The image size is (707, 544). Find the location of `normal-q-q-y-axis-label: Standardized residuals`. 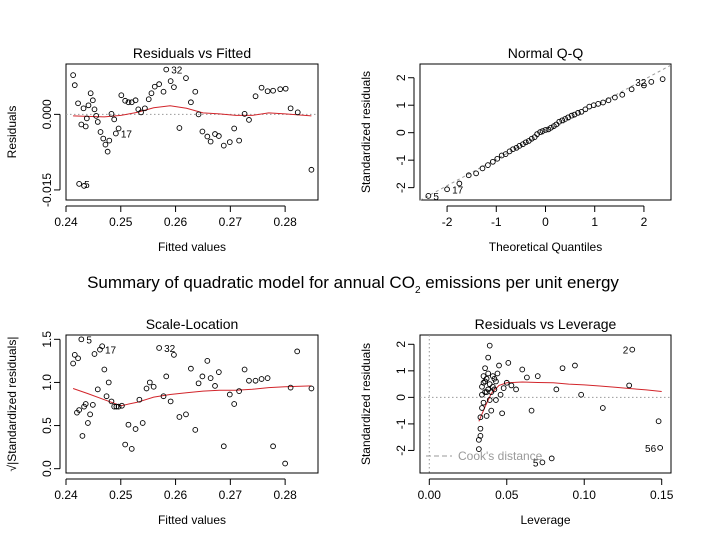

normal-q-q-y-axis-label: Standardized residuals is located at coordinates (366, 132).